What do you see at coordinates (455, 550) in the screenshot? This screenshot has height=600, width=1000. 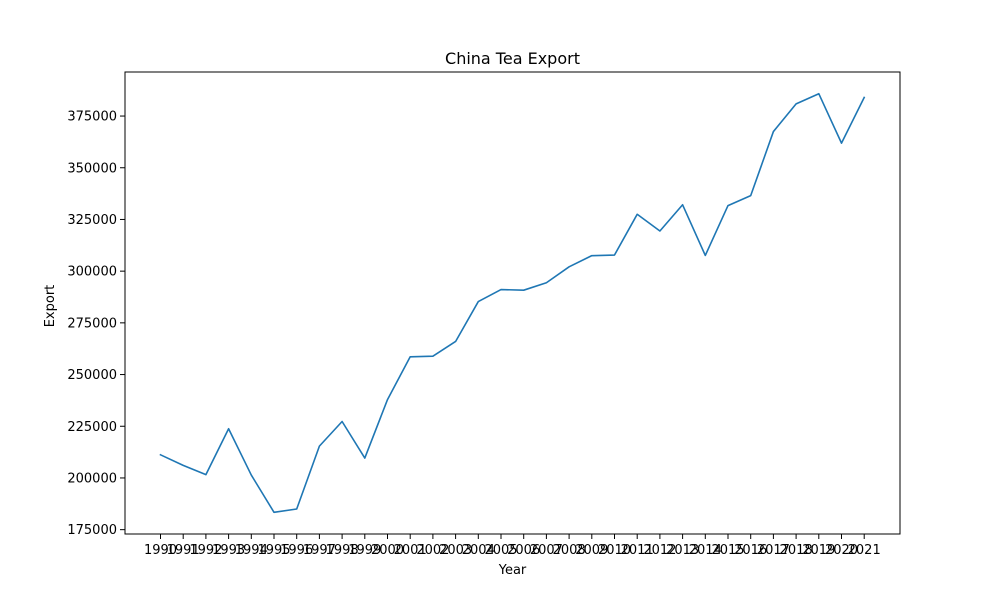 I see `x-tick-label: 2003` at bounding box center [455, 550].